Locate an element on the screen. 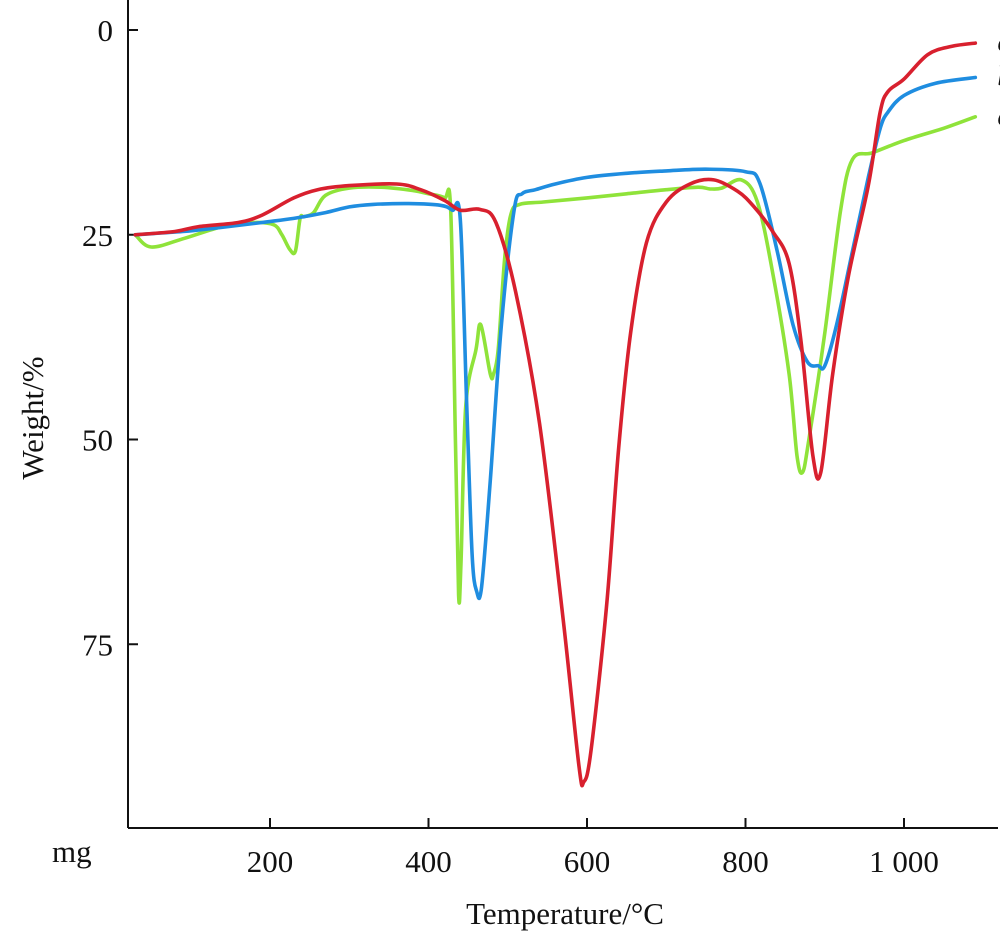 The height and width of the screenshot is (939, 1000). x-axis-title: Temperature/°C is located at coordinates (565, 913).